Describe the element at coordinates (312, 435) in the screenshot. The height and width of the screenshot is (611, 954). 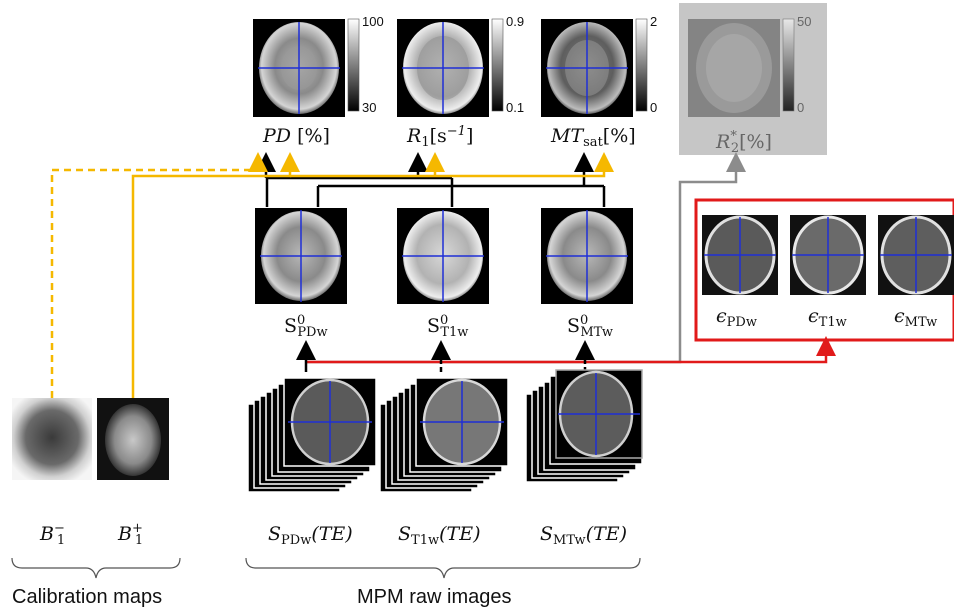
I see `raw-pdw-stack` at that location.